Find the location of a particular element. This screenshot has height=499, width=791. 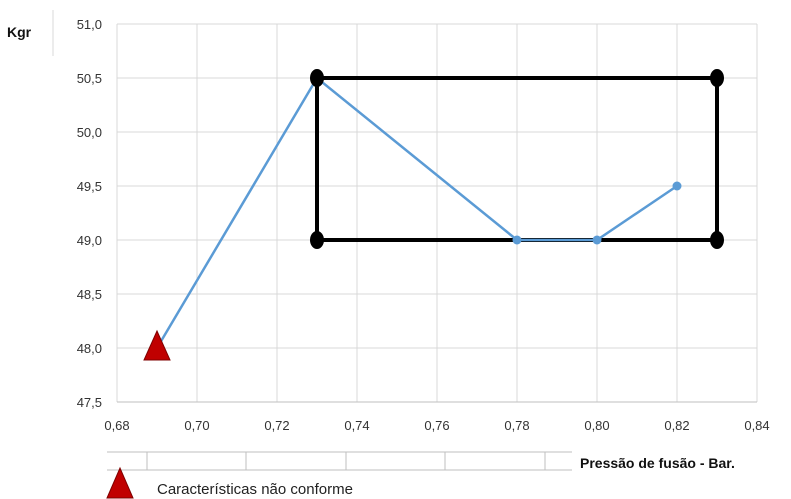

legend-triangle-icon is located at coordinates (120, 482).